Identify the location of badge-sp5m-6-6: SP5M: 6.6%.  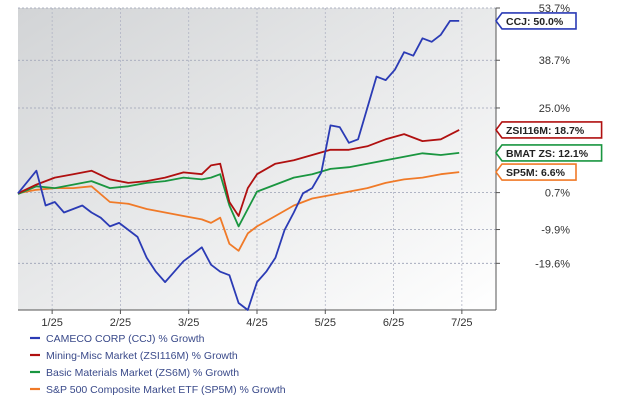
(536, 172).